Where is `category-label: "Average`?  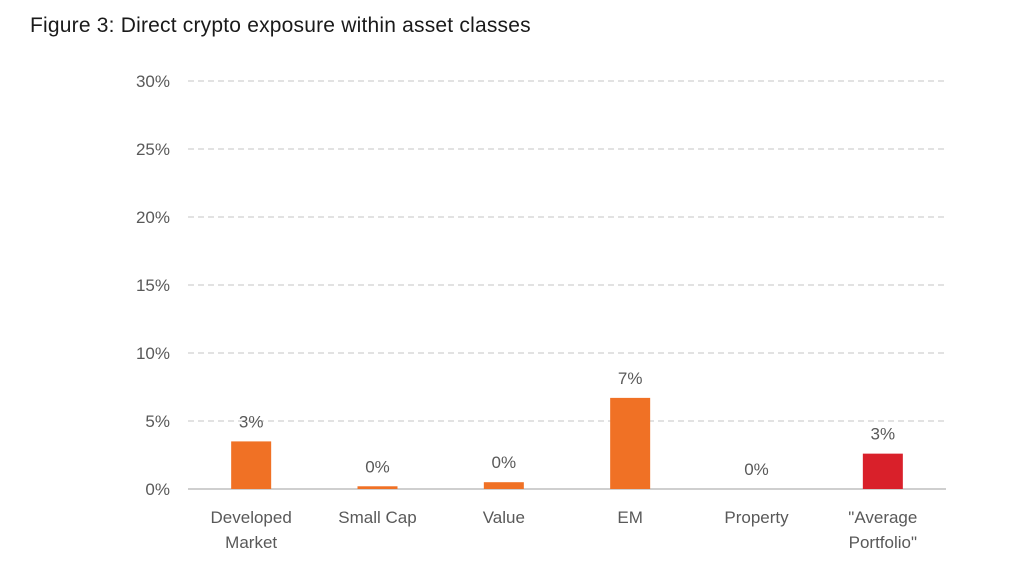 category-label: "Average is located at coordinates (882, 517).